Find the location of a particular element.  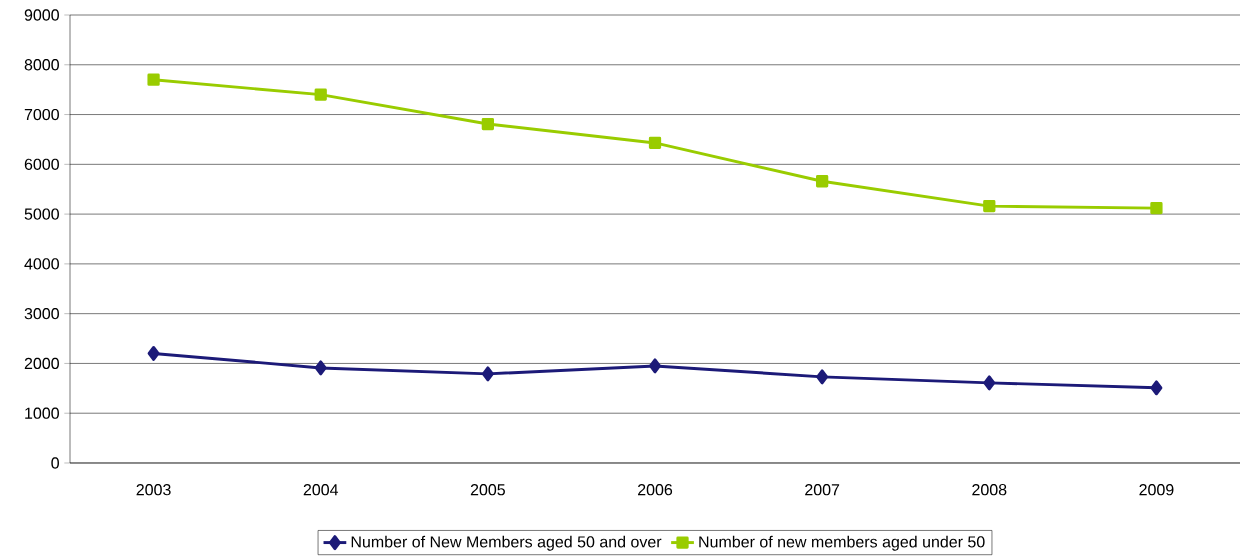

y-tick-label: 8000 is located at coordinates (41, 65).